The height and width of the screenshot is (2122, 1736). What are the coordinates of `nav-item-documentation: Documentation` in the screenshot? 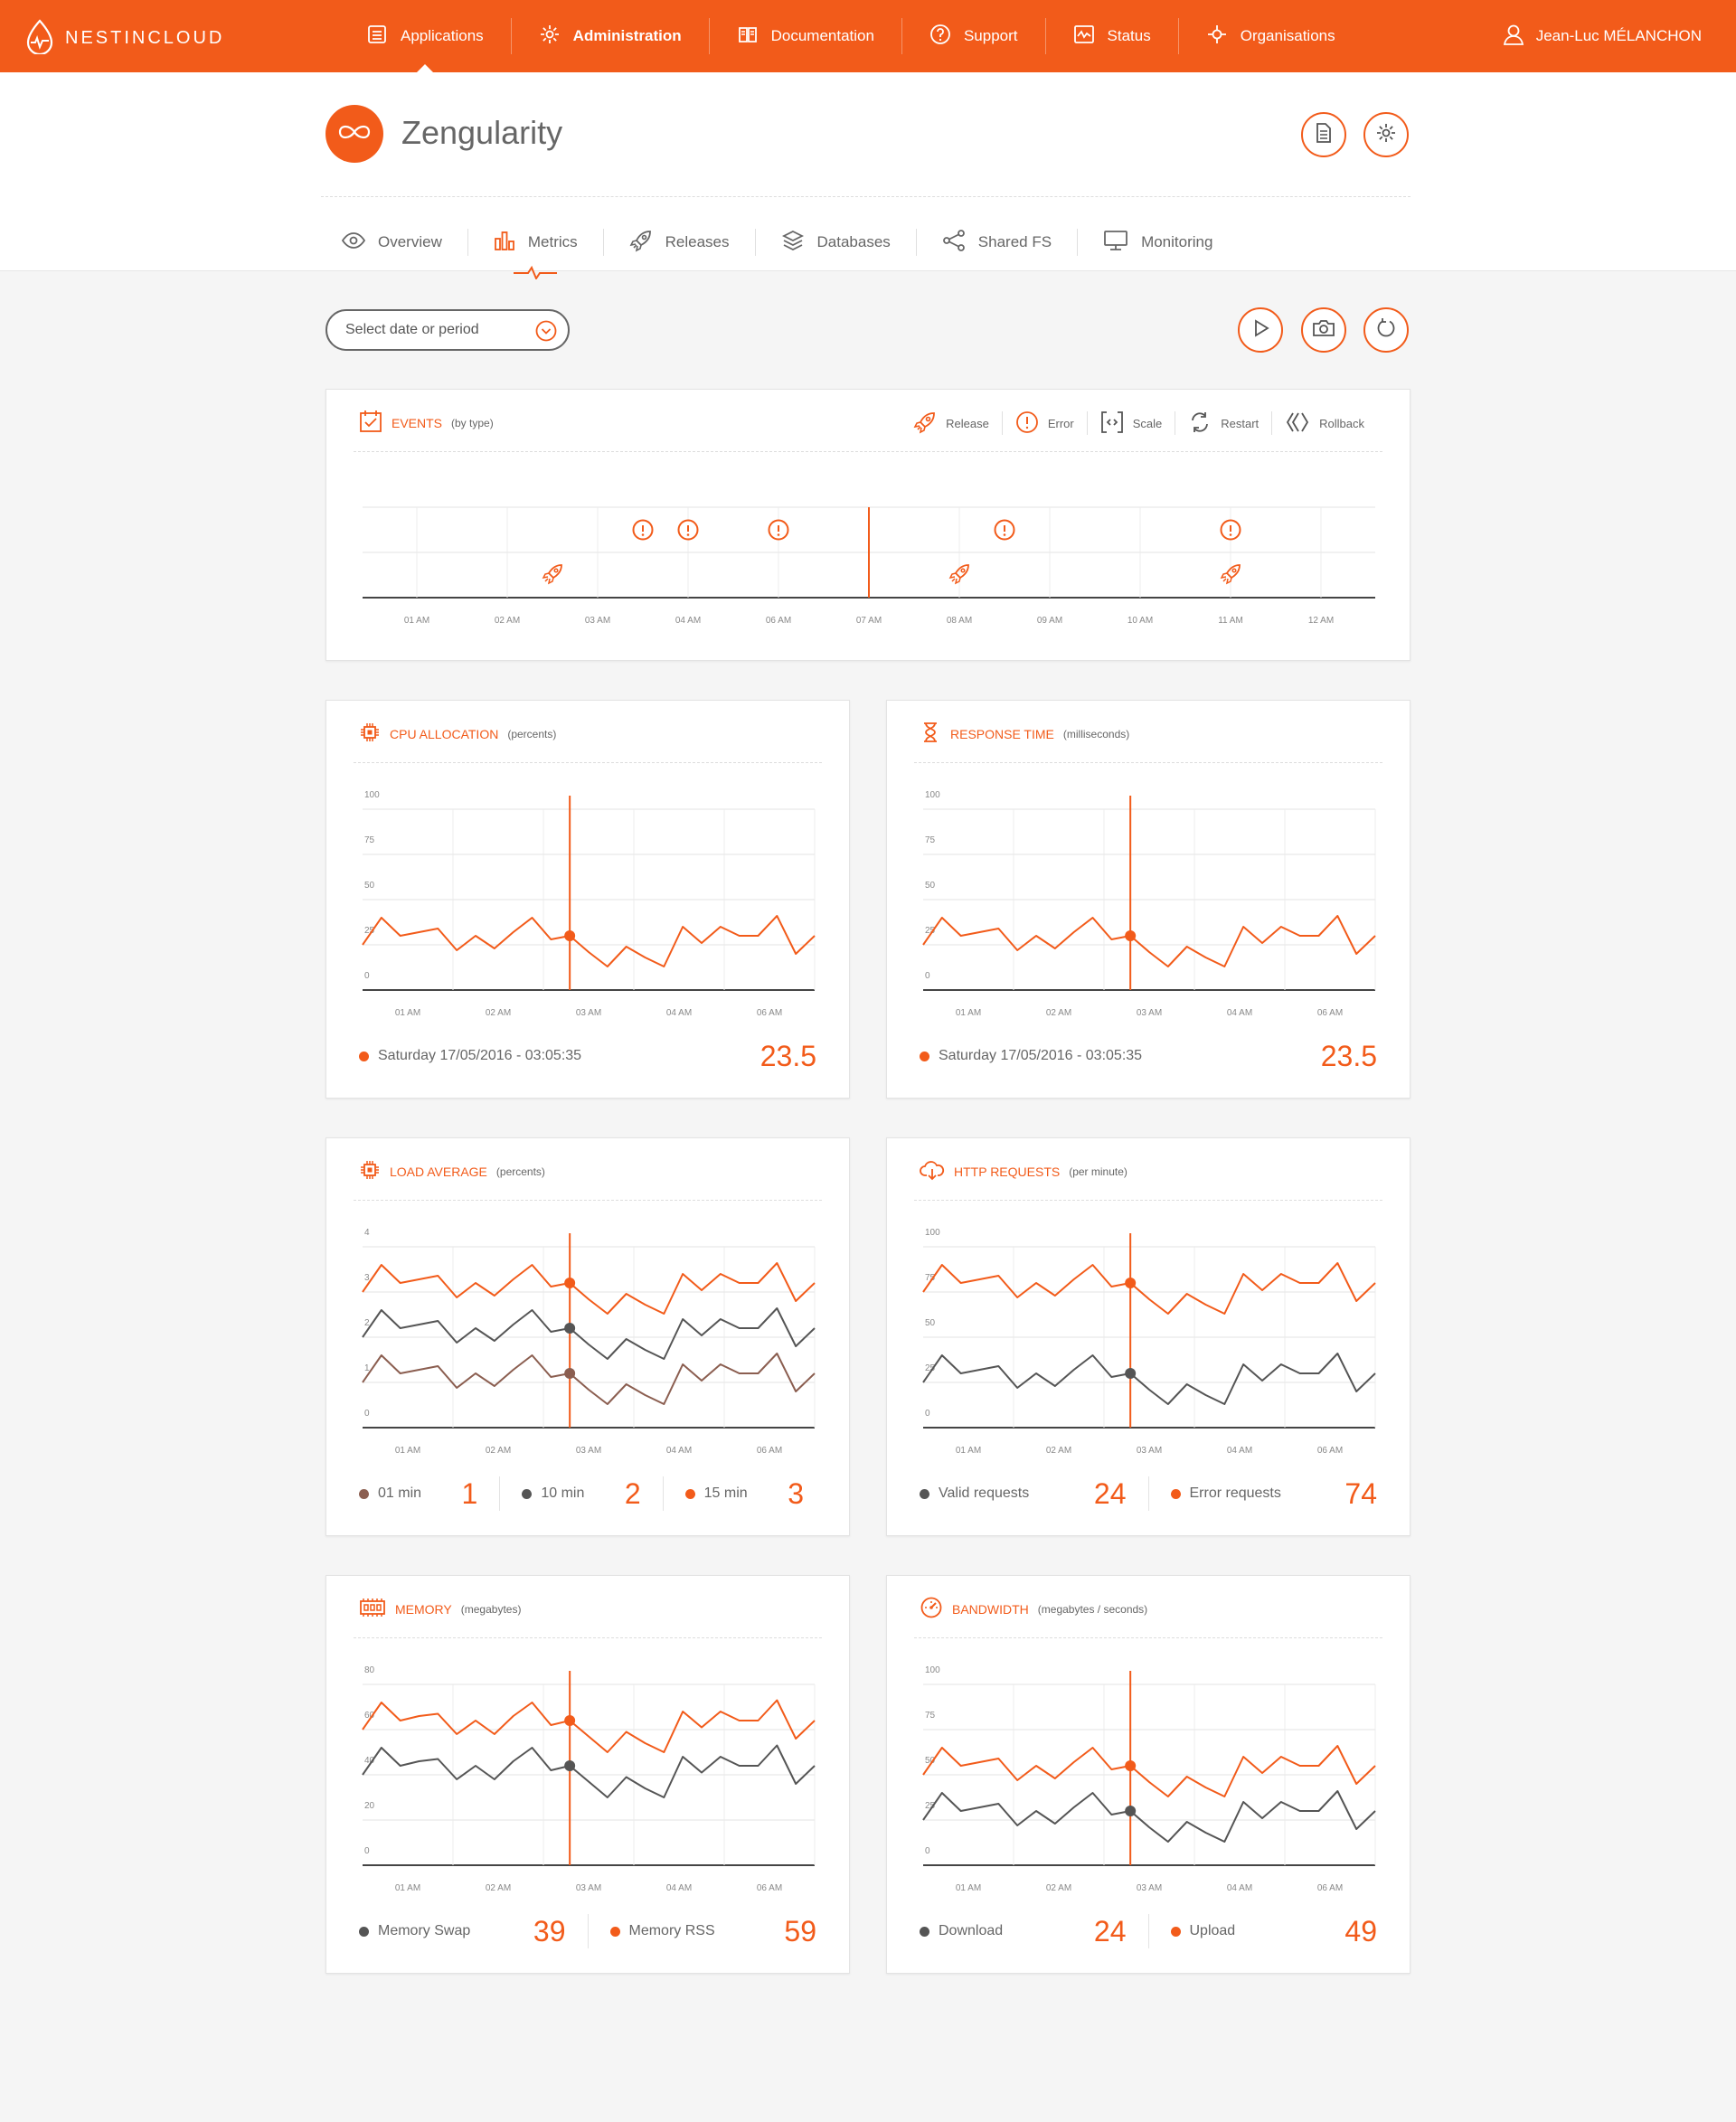 It's located at (805, 36).